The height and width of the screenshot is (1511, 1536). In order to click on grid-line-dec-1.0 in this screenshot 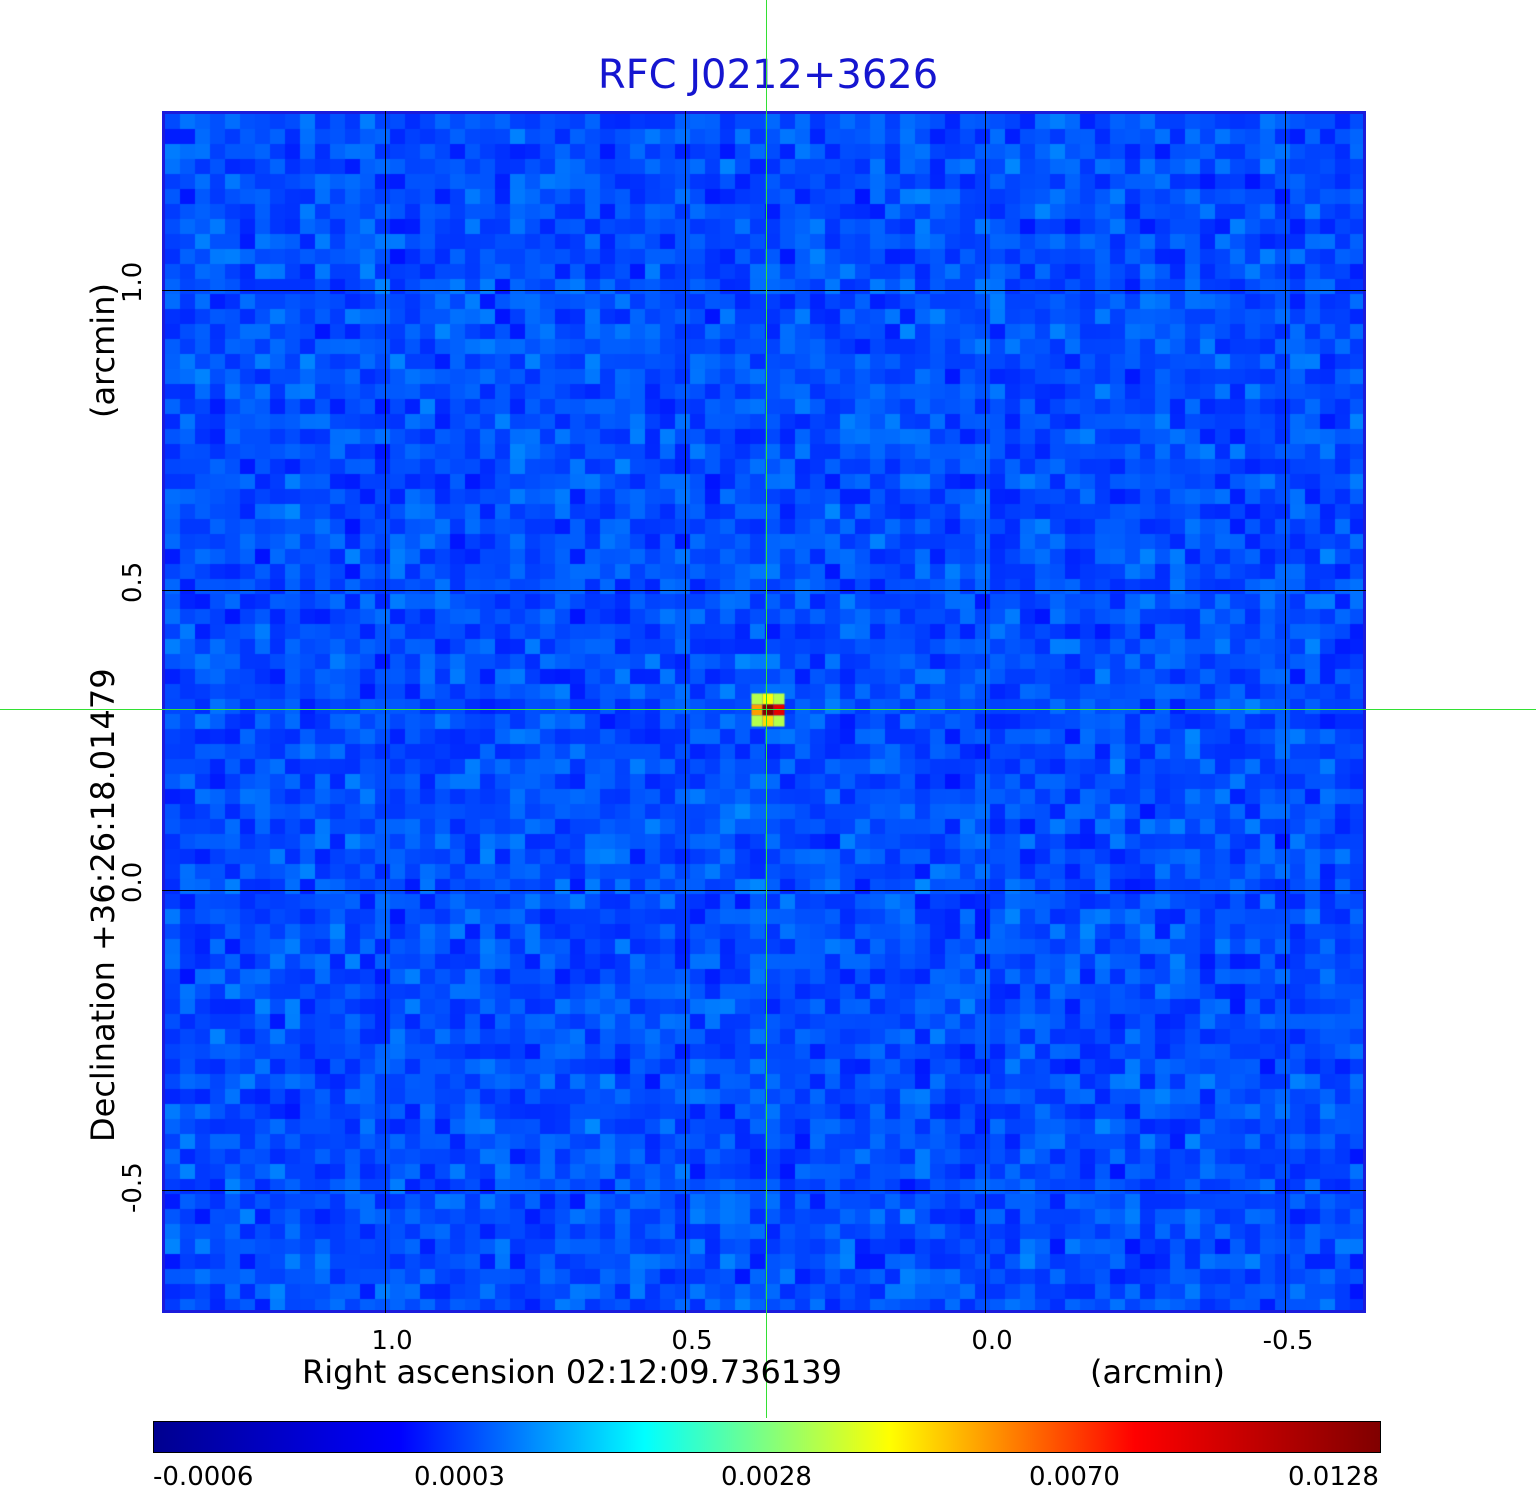, I will do `click(764, 290)`.